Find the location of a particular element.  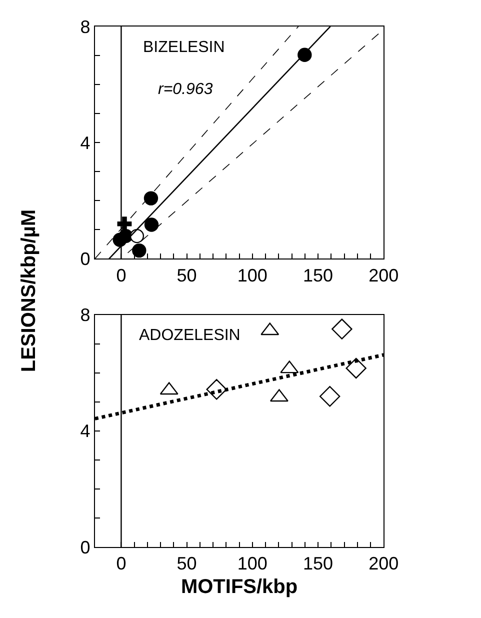

y-axis-title: LESIONS/kbp/µM is located at coordinates (29, 290).